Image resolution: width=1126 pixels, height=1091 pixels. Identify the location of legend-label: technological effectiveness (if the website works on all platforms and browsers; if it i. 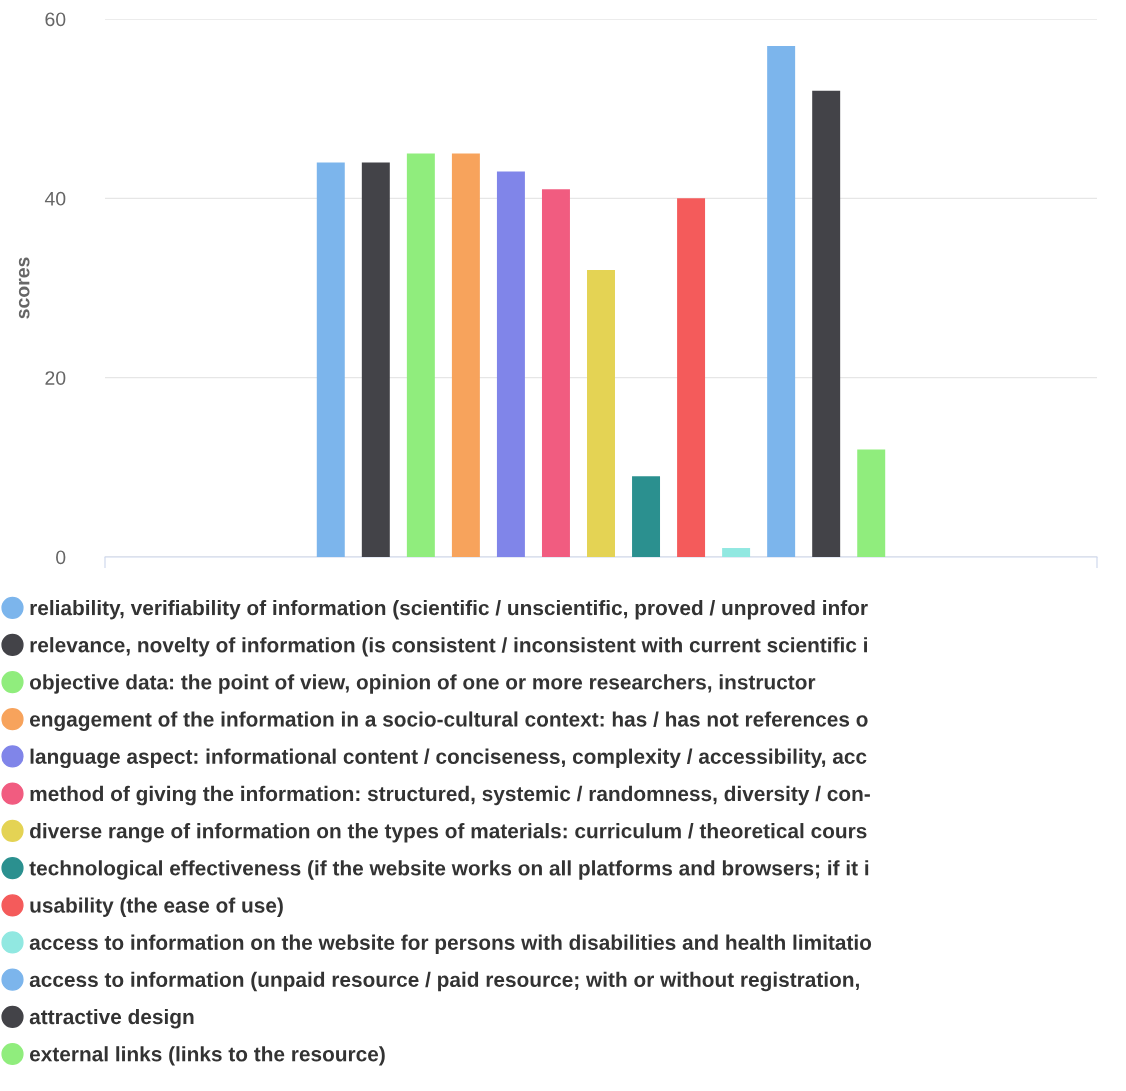
(449, 870).